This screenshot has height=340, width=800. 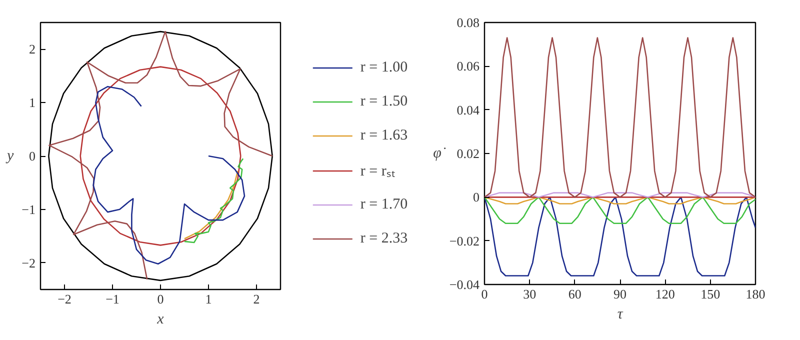 I want to click on y-tick-label: −0.02, so click(x=464, y=240).